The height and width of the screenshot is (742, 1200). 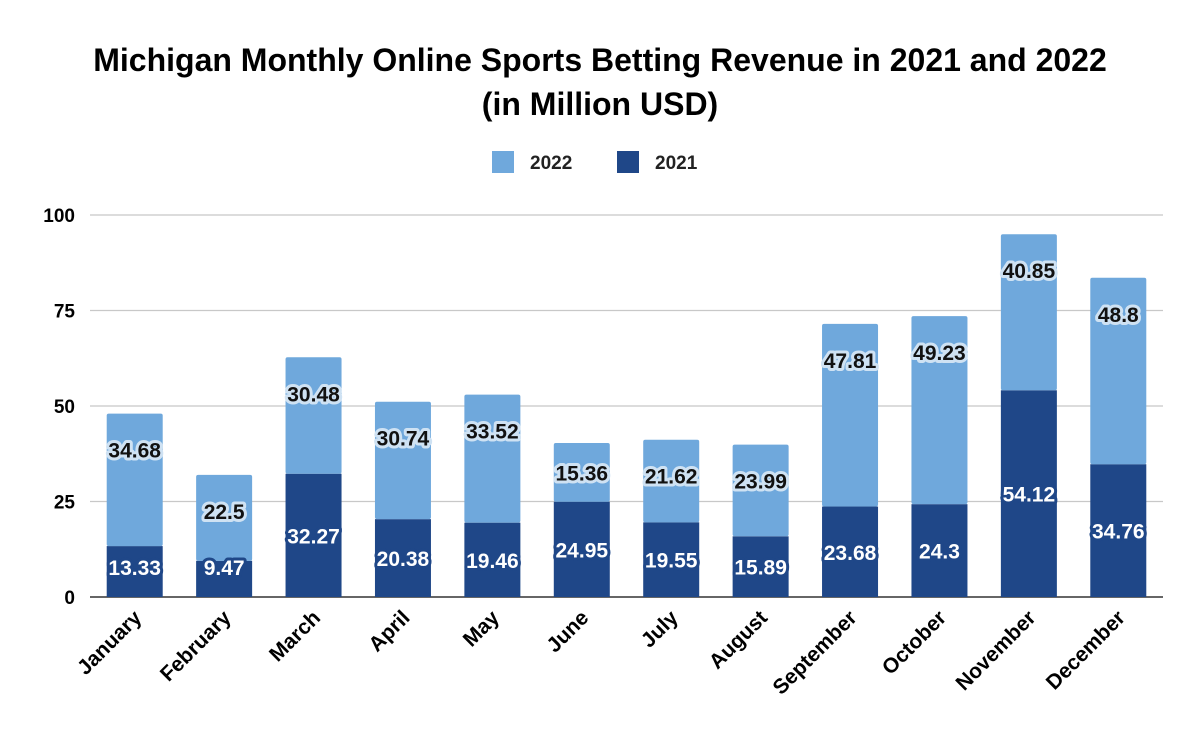 I want to click on data-label: 15.36, so click(x=582, y=473).